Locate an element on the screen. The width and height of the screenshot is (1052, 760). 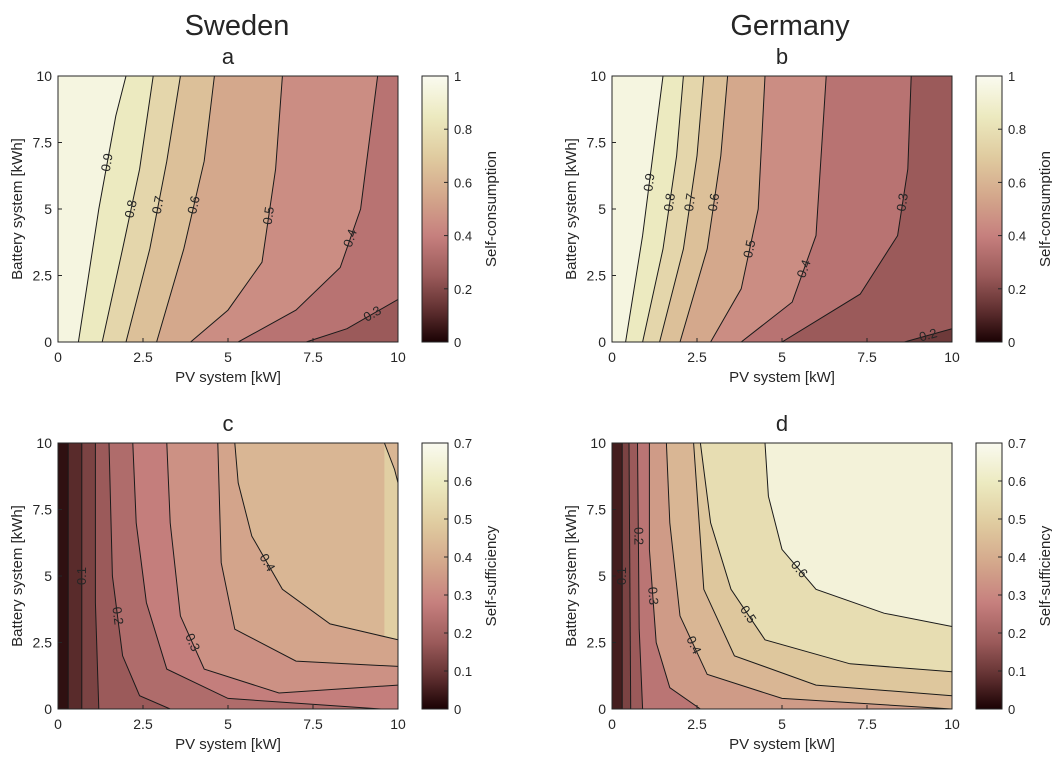
contour-label: 0.9 is located at coordinates (107, 162).